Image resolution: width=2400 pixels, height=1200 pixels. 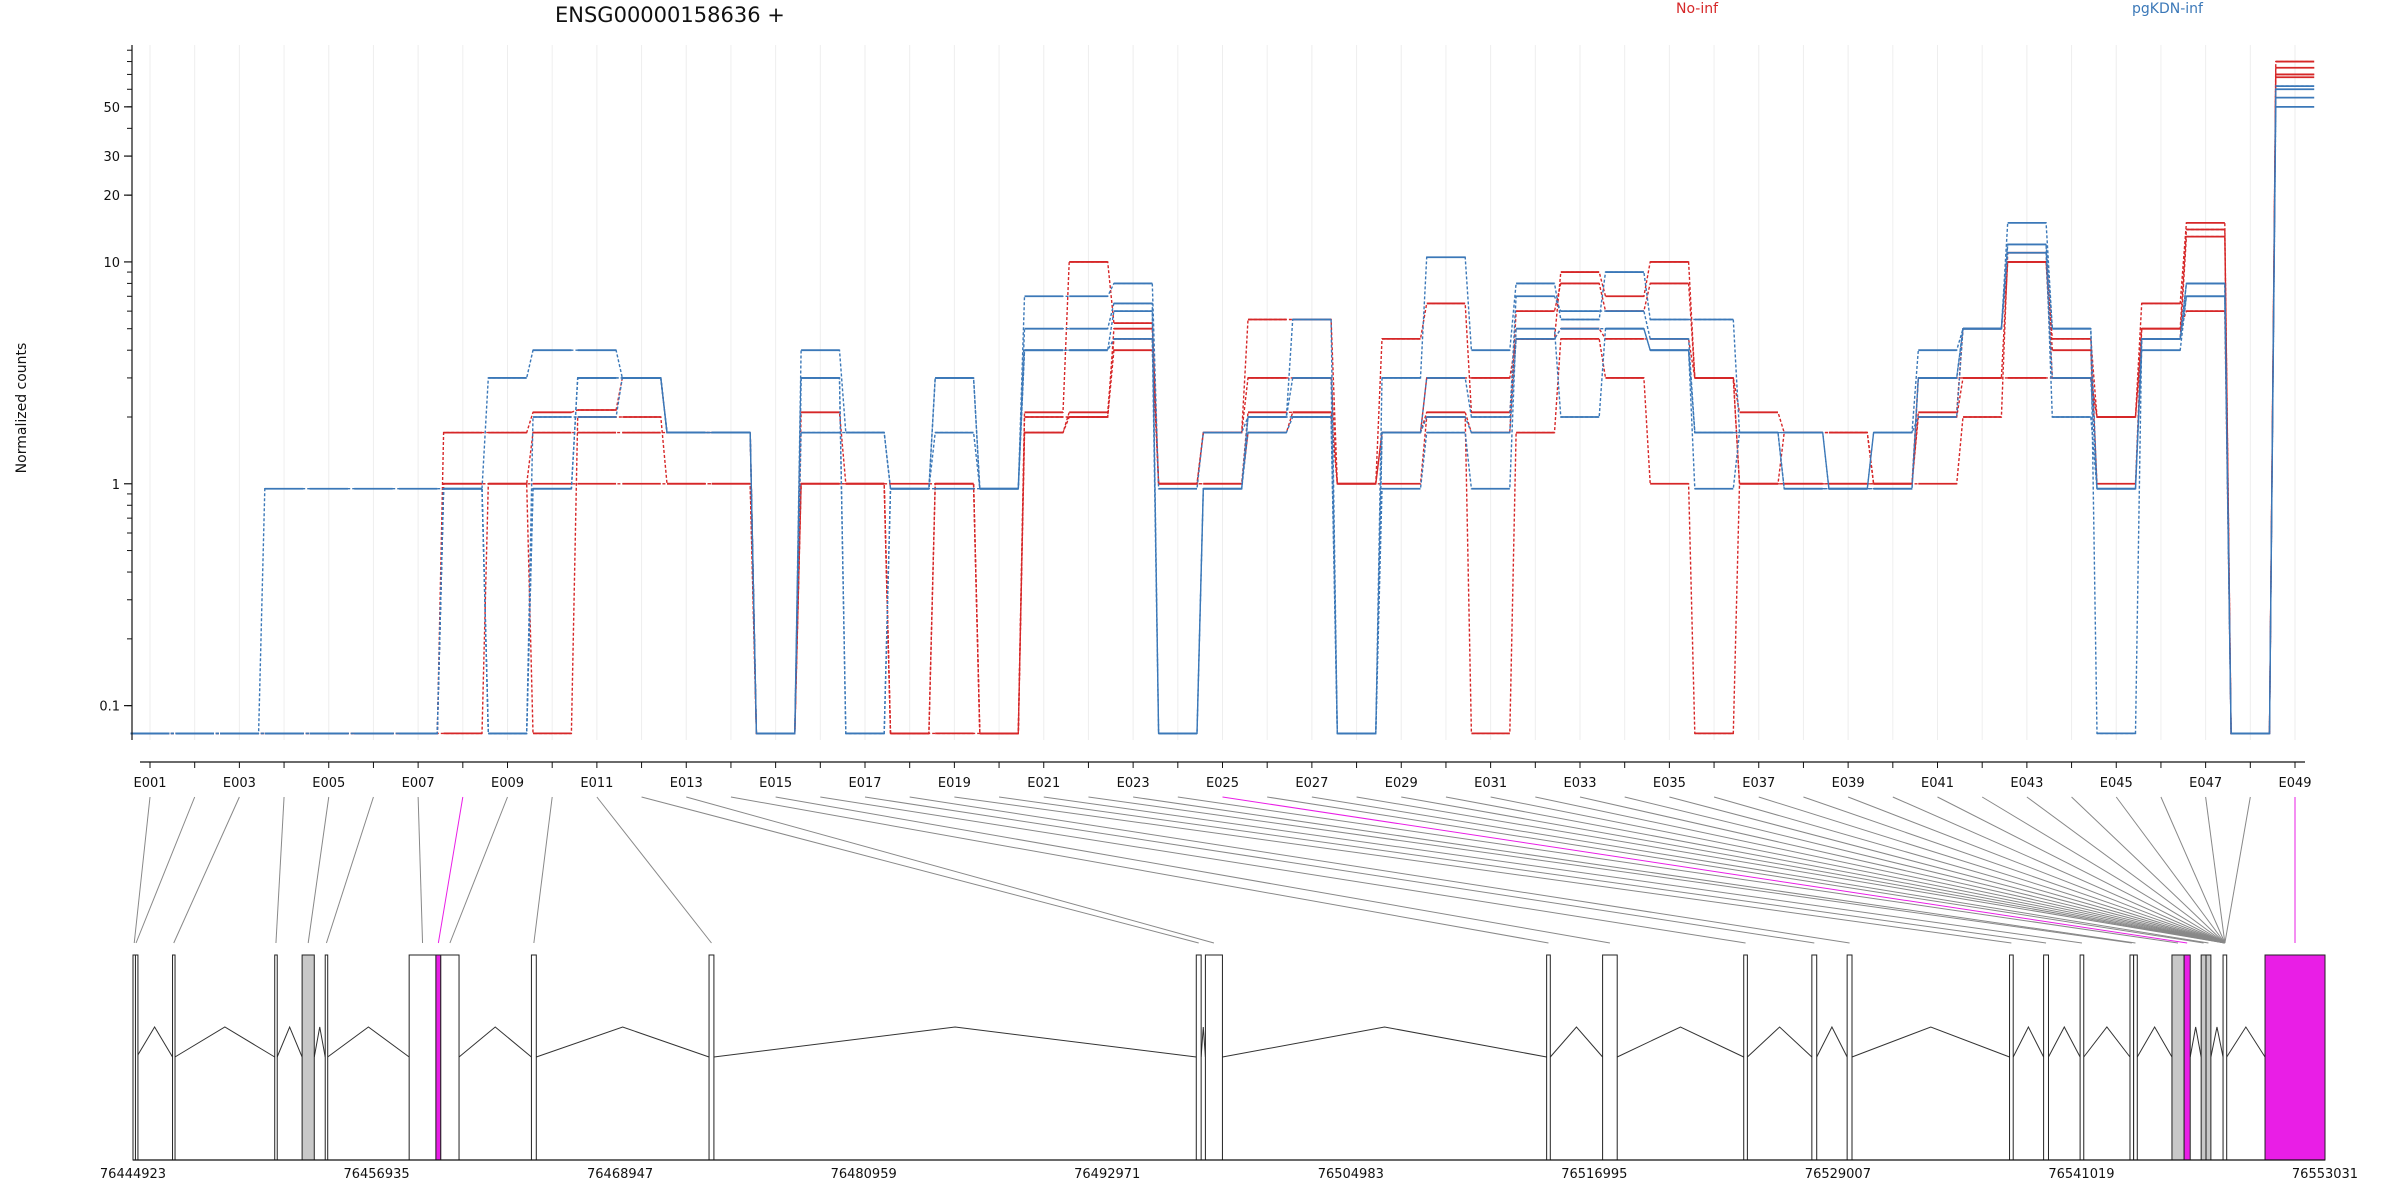 What do you see at coordinates (1043, 783) in the screenshot?
I see `x-tick-label: E021` at bounding box center [1043, 783].